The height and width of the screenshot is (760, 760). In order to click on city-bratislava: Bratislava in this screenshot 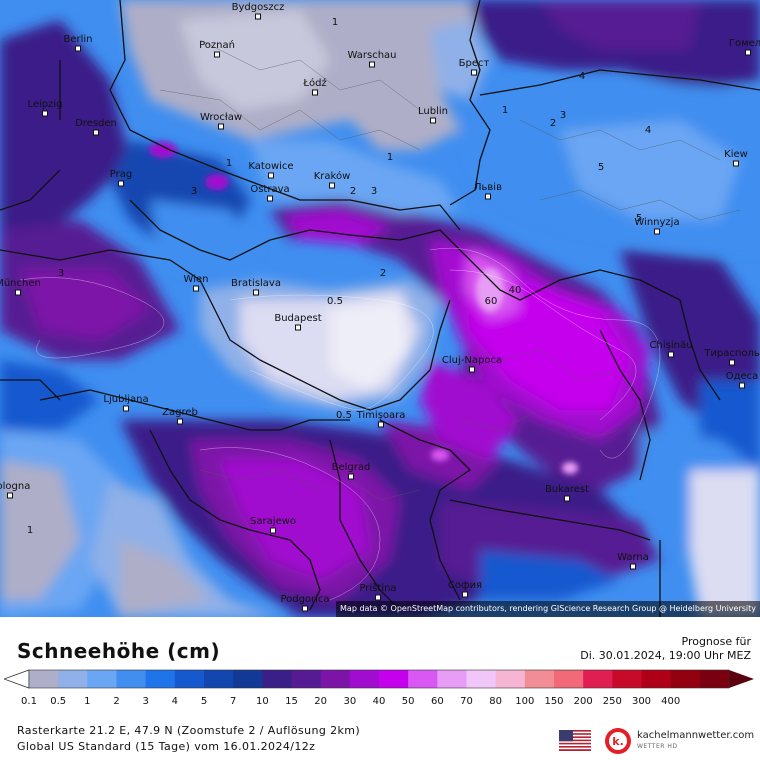, I will do `click(256, 287)`.